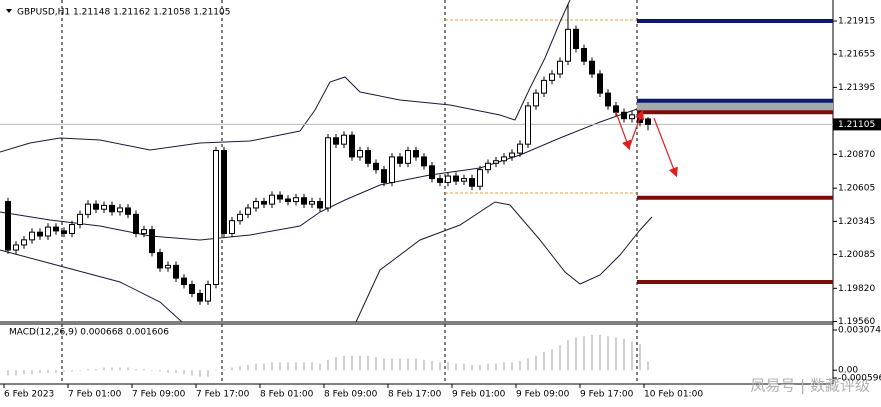 This screenshot has width=881, height=407. Describe the element at coordinates (9, 11) in the screenshot. I see `collapse-icon` at that location.